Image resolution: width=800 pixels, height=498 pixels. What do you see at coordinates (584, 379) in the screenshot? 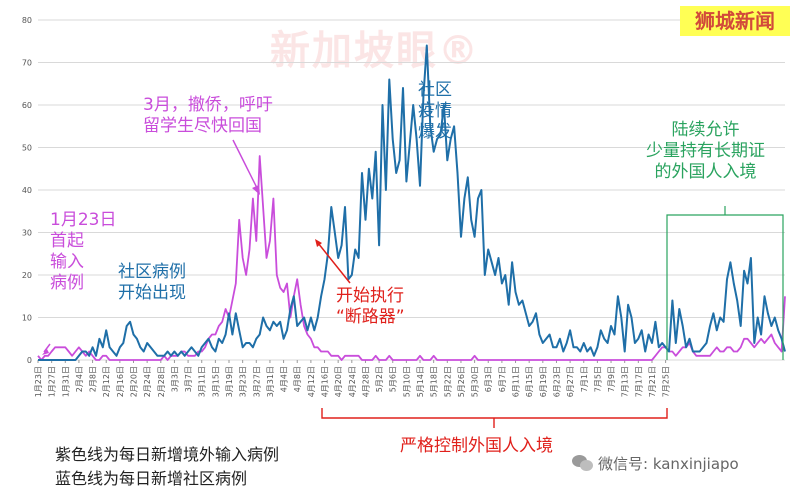
I see `x-tick-label: 7月1日` at bounding box center [584, 379].